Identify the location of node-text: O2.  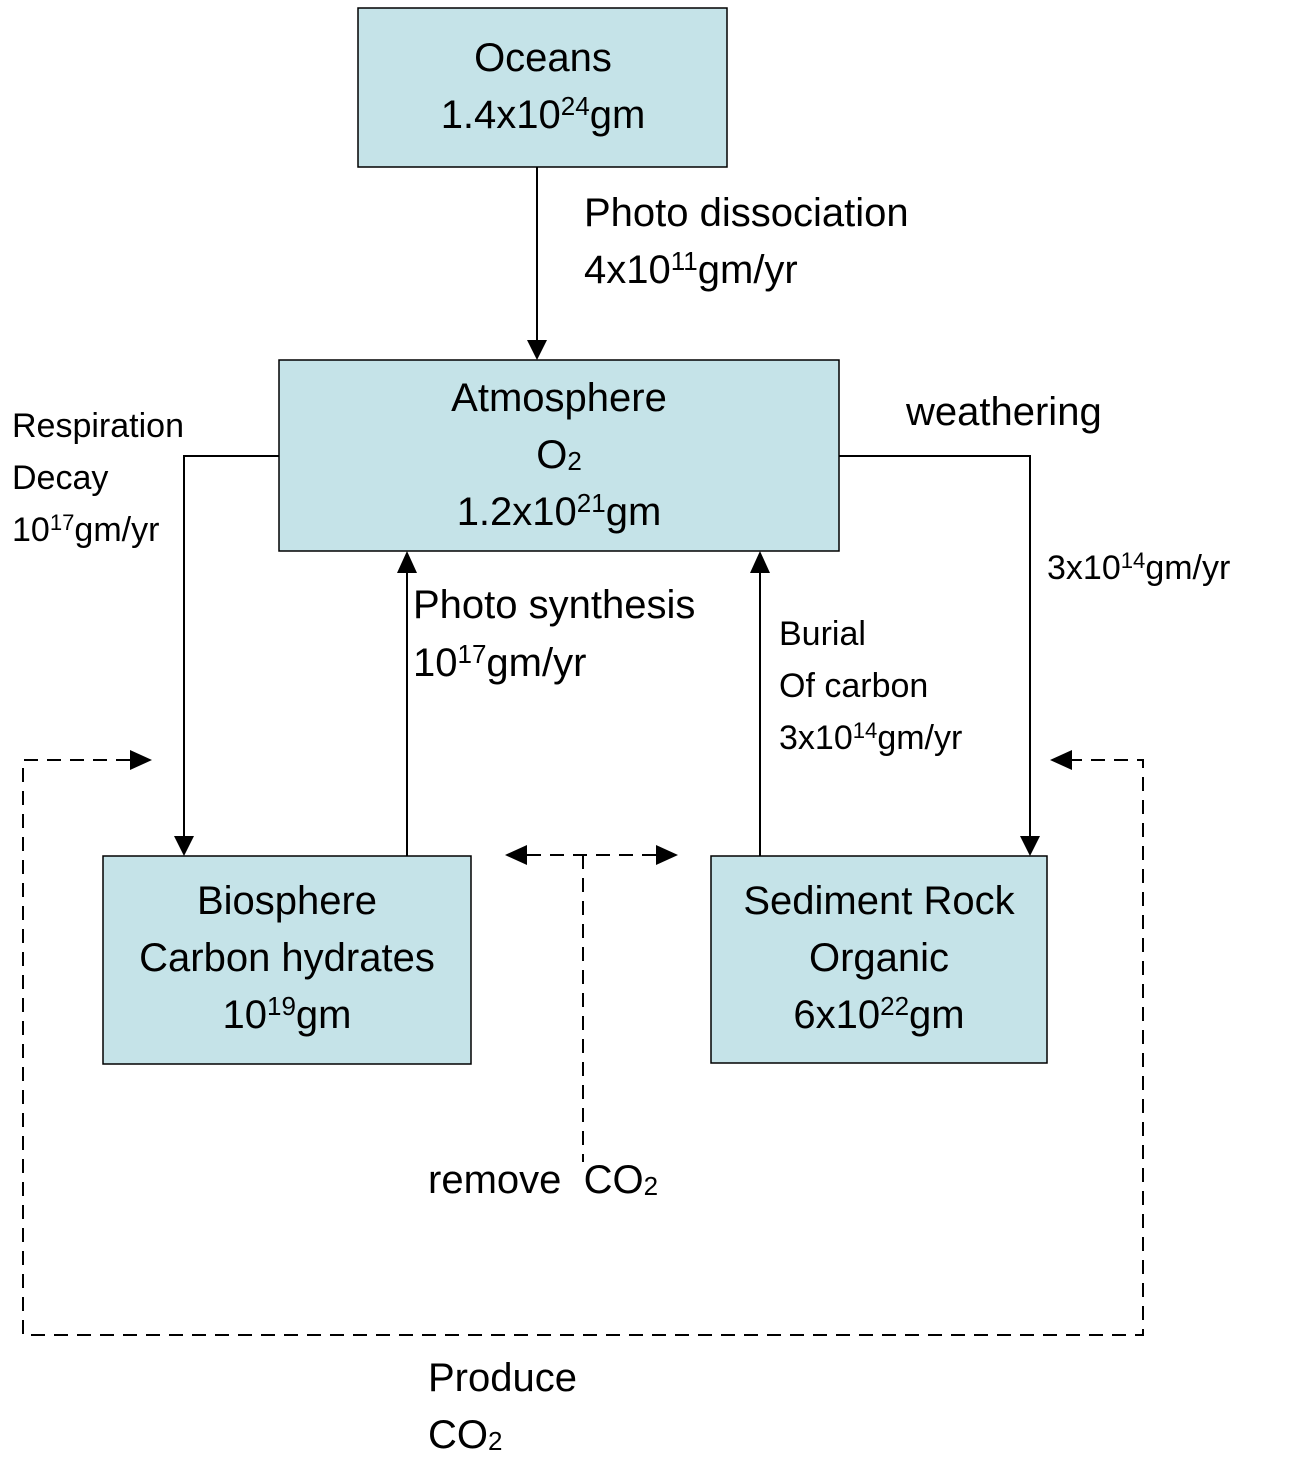
(559, 455).